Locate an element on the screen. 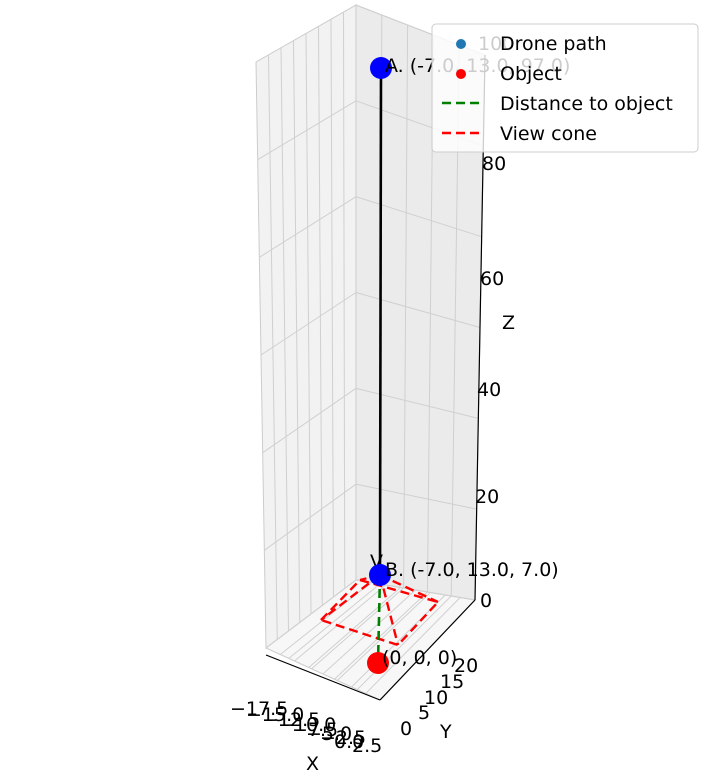 The image size is (723, 770). legend-label: Object is located at coordinates (531, 74).